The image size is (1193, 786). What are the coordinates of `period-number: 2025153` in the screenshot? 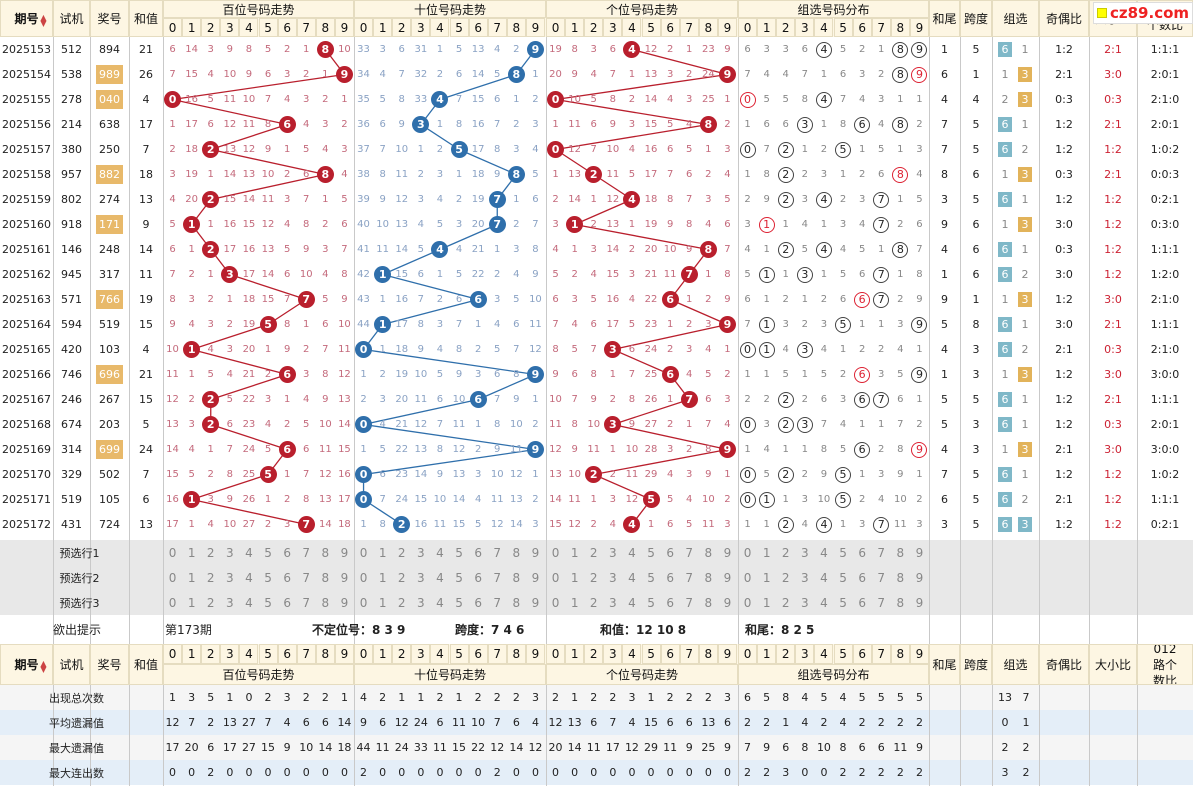 It's located at (26, 49).